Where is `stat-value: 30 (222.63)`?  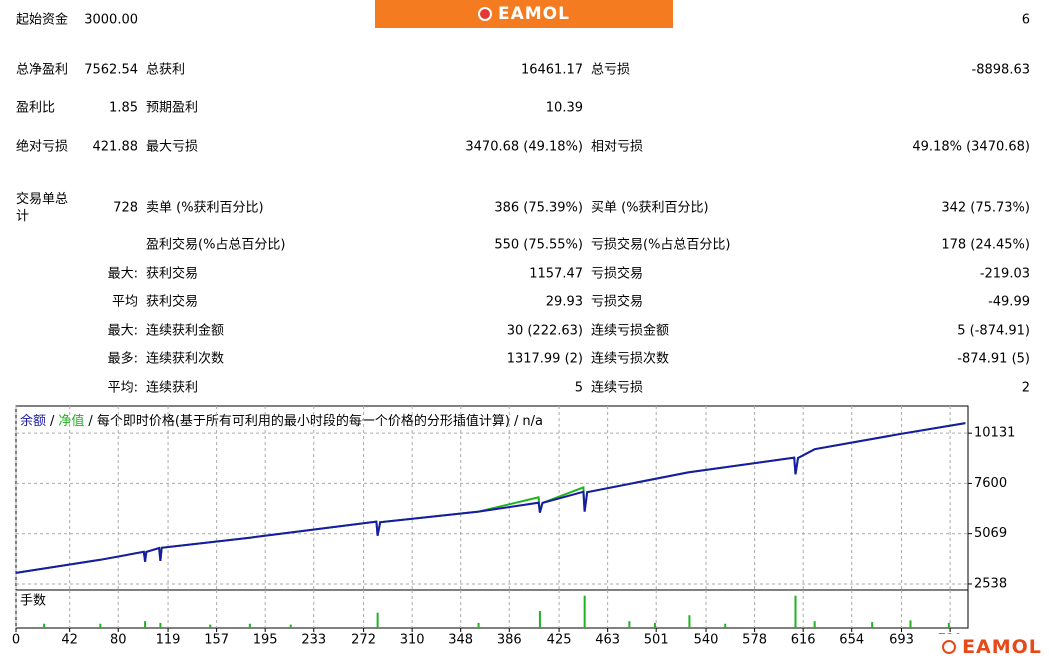 stat-value: 30 (222.63) is located at coordinates (544, 331).